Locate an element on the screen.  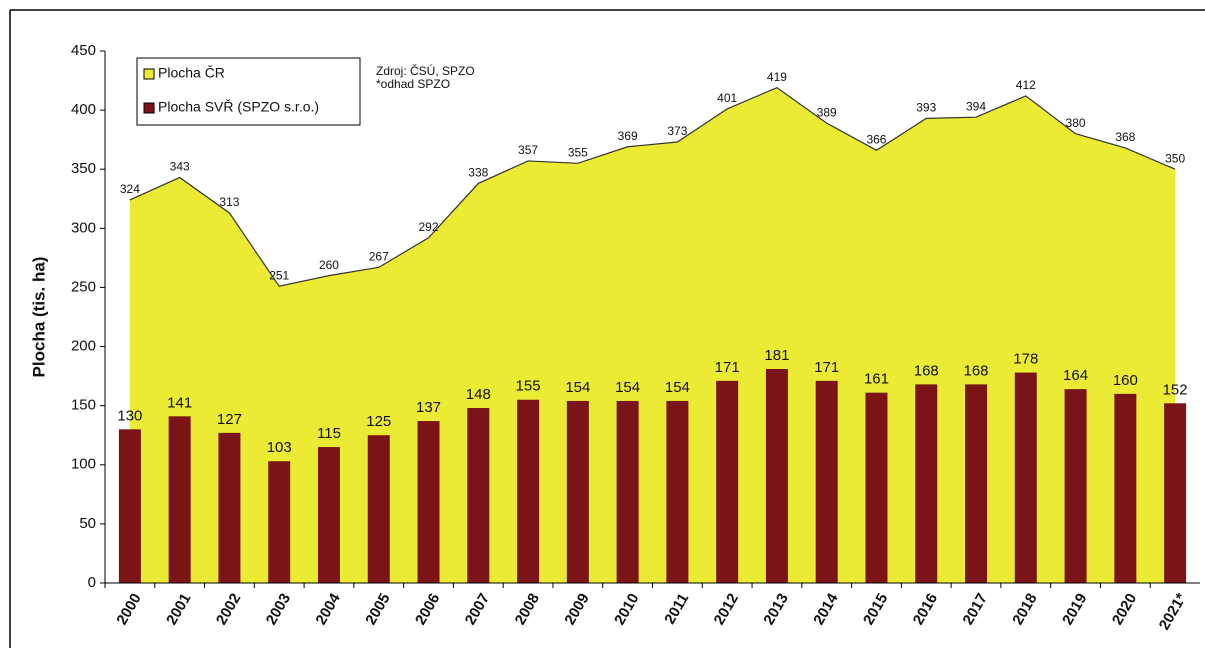
x-tick-label: 2010 is located at coordinates (626, 608).